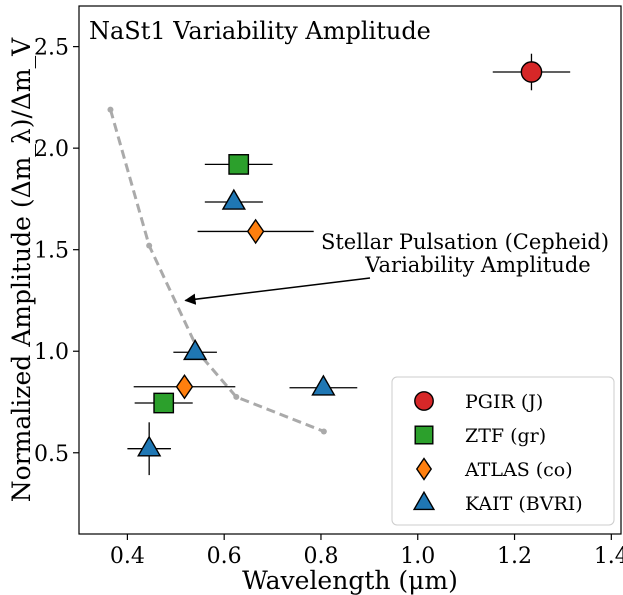 The height and width of the screenshot is (595, 623). Describe the element at coordinates (424, 401) in the screenshot. I see `legend-marker-circle` at that location.